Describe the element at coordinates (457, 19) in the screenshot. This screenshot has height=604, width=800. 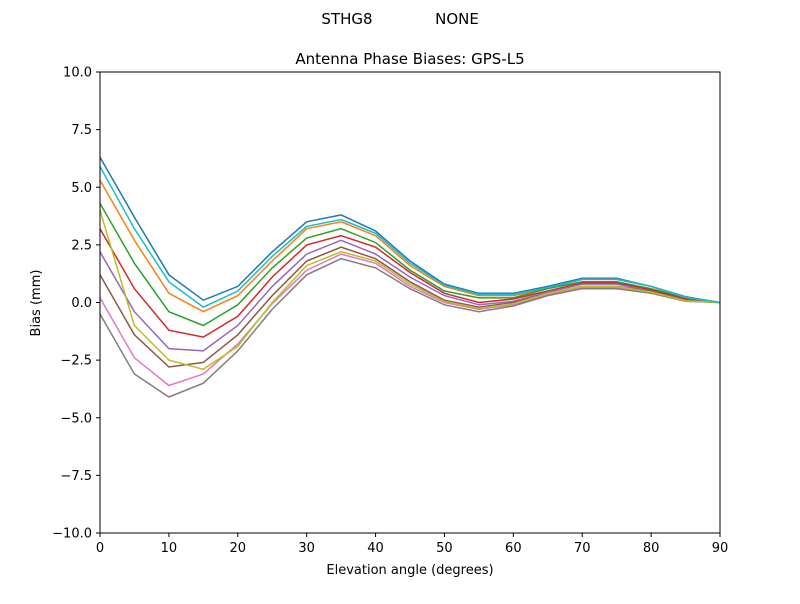
I see `suptitle-radome: NONE` at that location.